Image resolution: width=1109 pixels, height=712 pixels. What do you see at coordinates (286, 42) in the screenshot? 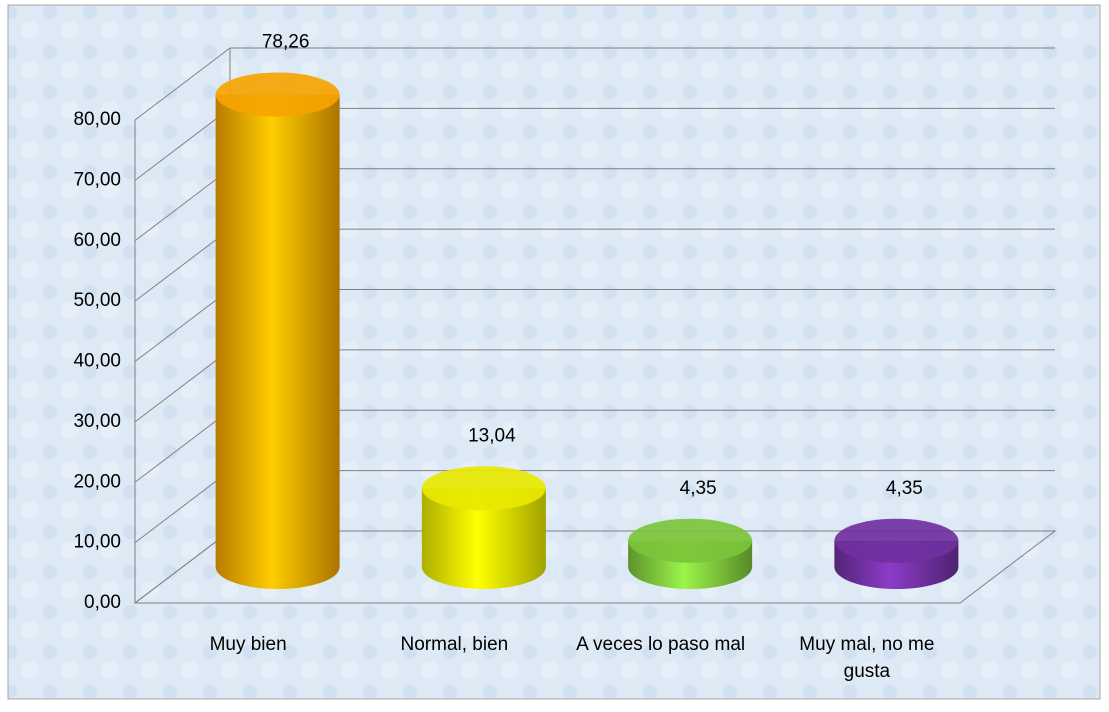
I see `data-label: 78,26` at bounding box center [286, 42].